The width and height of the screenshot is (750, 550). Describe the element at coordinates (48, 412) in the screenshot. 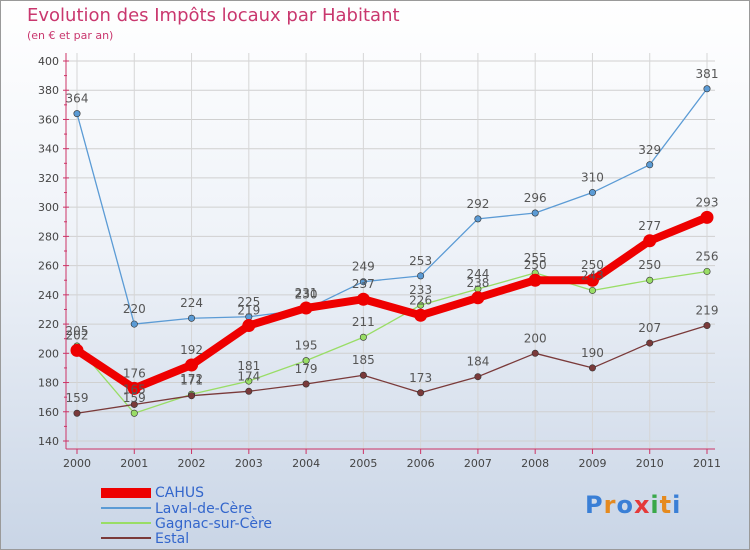

I see `y-tick-label: 160` at that location.